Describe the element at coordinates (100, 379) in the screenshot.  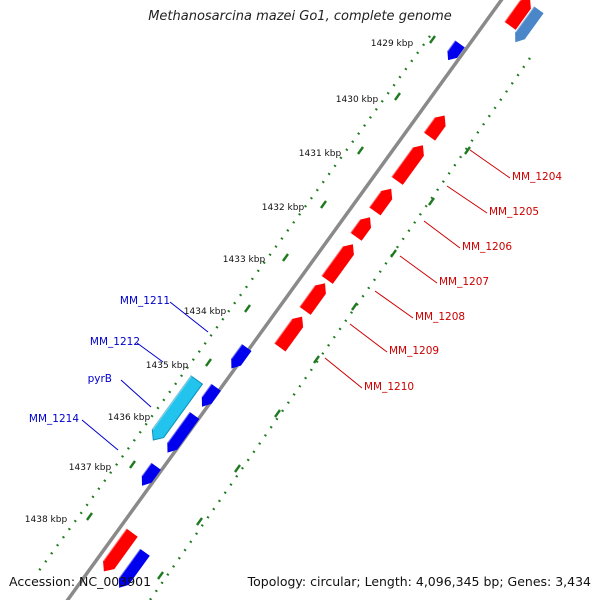
I see `forward-gene-label: pyrB` at that location.